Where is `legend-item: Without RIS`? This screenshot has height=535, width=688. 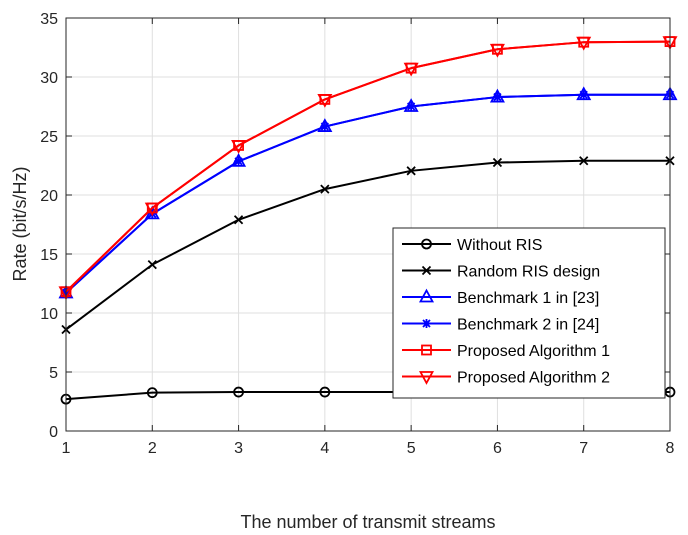
legend-item: Without RIS is located at coordinates (472, 245).